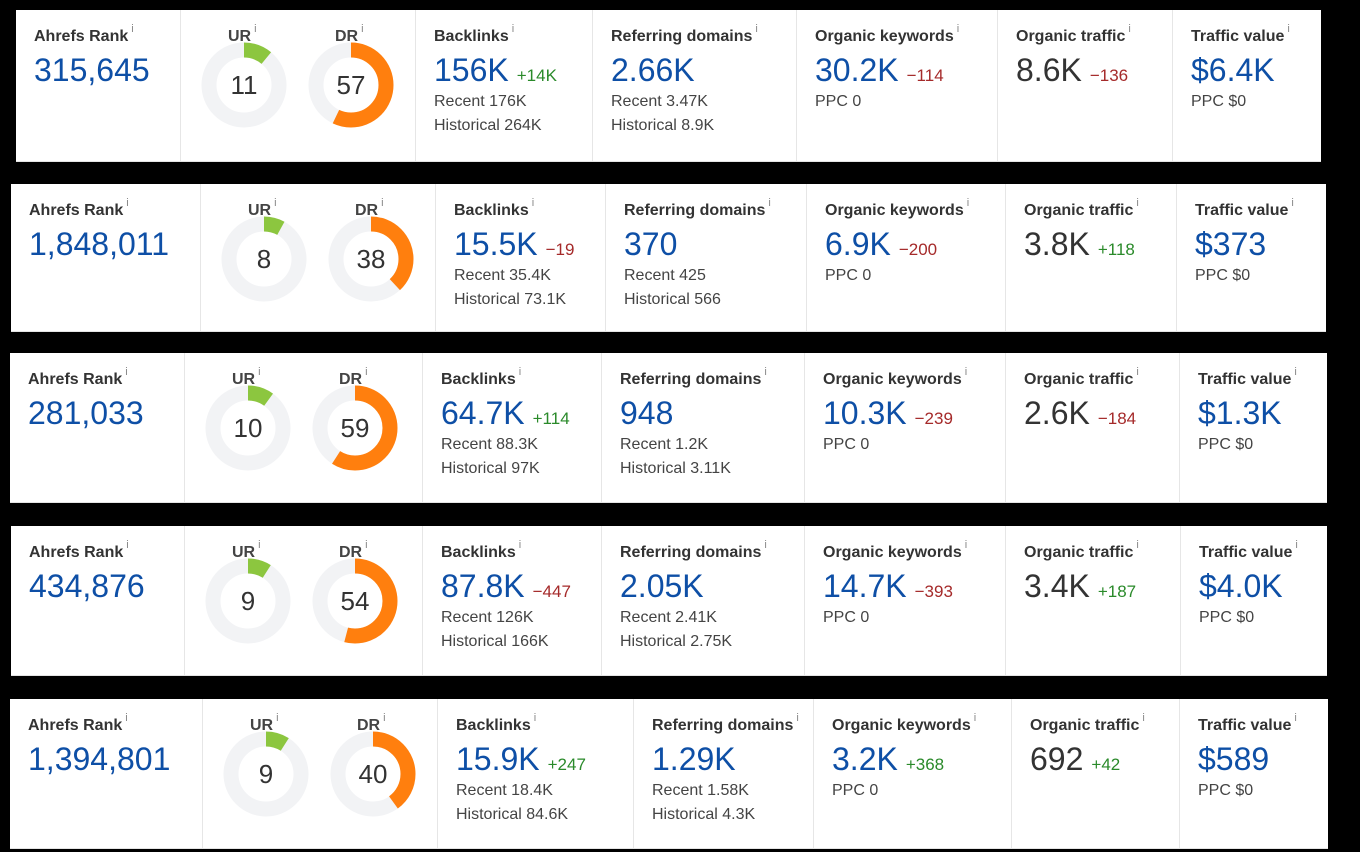 The height and width of the screenshot is (852, 1360). I want to click on organic-traffic-label-wrap: Organic traffic i, so click(1104, 723).